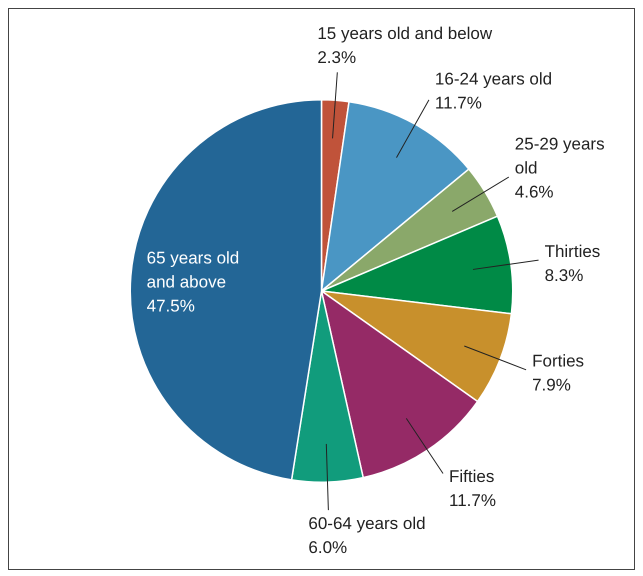  Describe the element at coordinates (471, 476) in the screenshot. I see `slice-label: Fifties` at that location.